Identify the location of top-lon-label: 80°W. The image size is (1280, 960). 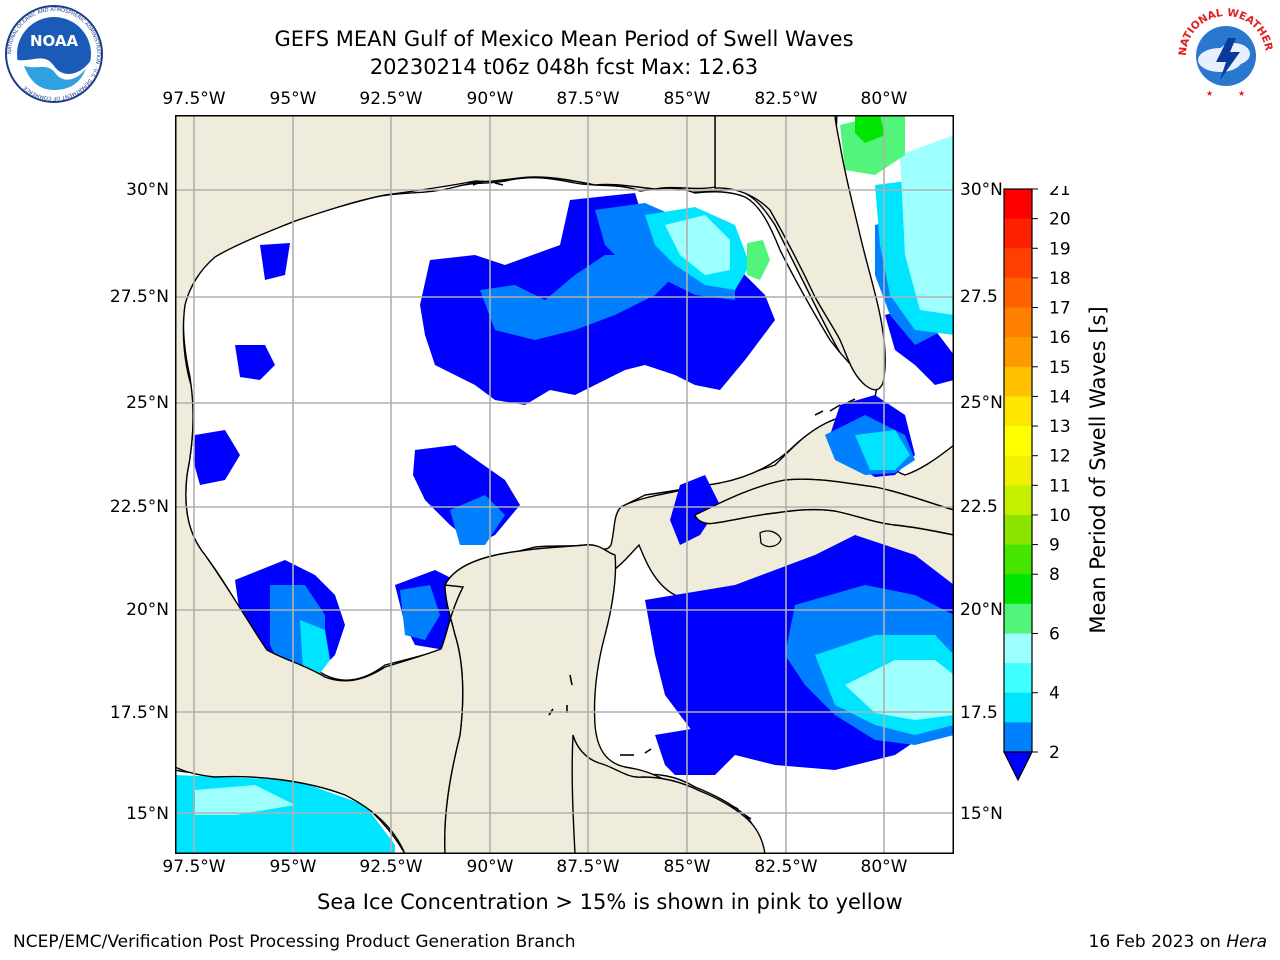
(884, 99).